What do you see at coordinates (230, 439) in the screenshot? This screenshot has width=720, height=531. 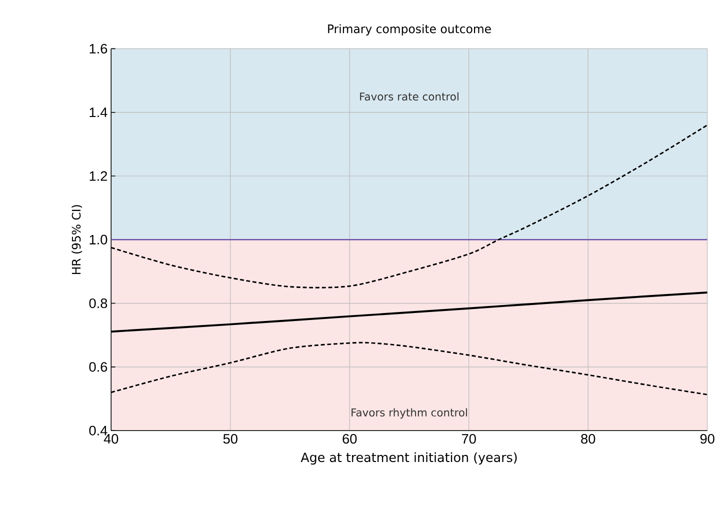 I see `x-tick-label: 50` at bounding box center [230, 439].